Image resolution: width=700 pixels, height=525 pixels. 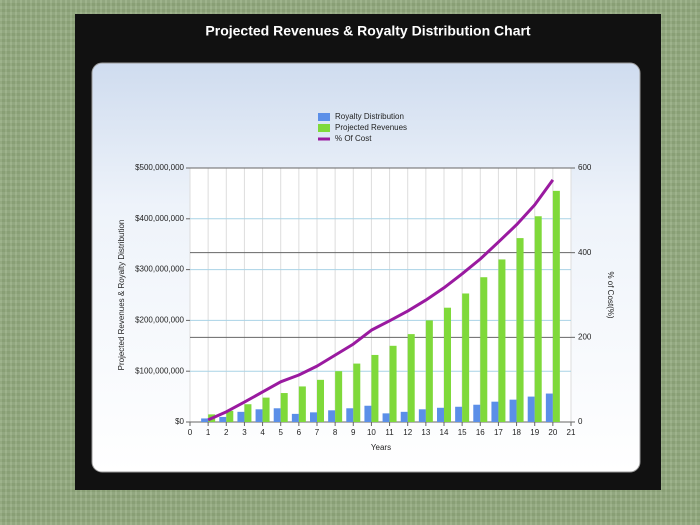 I want to click on x-tick-label: 18, so click(x=516, y=432).